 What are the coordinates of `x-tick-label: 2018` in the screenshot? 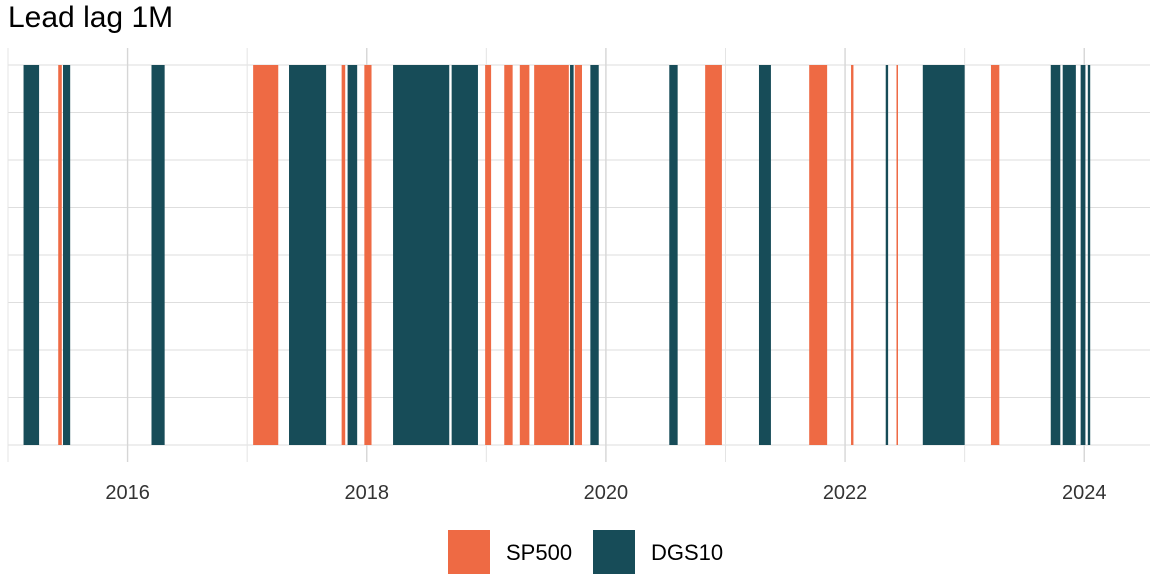 It's located at (366, 493).